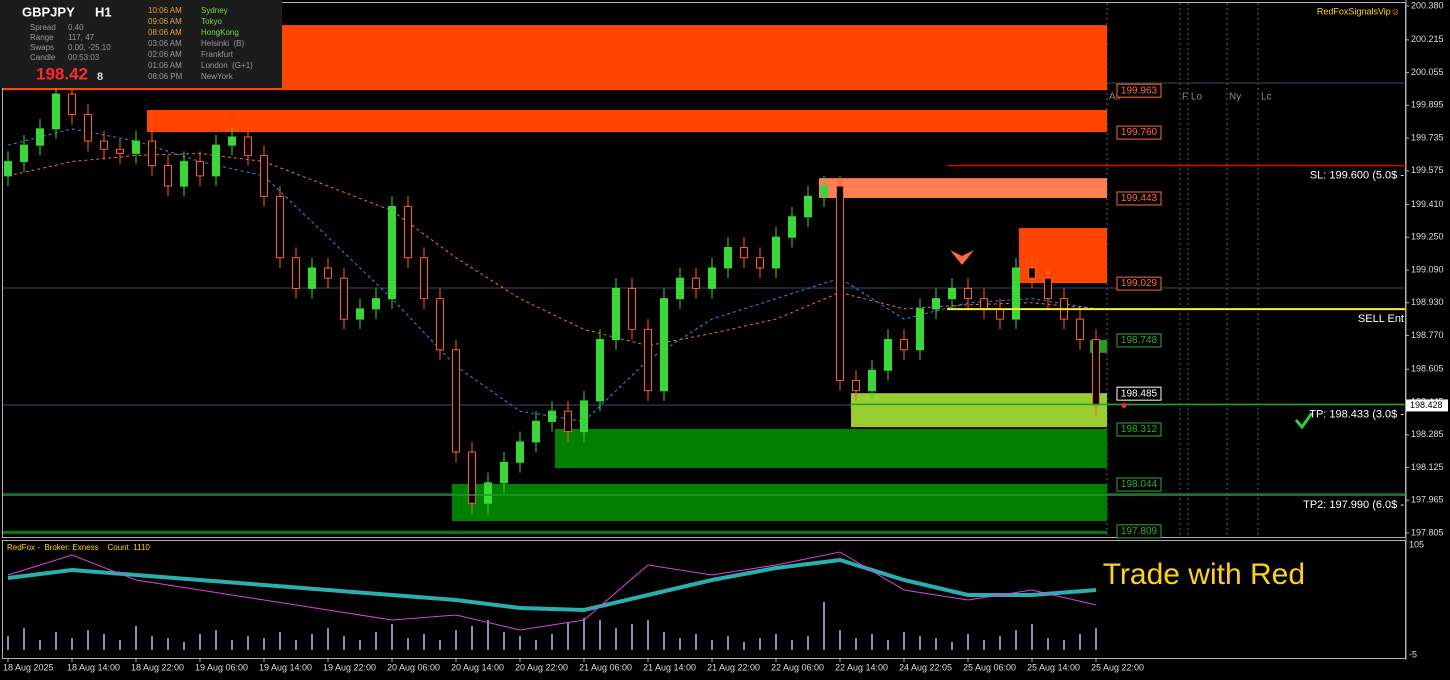 This screenshot has height=680, width=1450. Describe the element at coordinates (221, 667) in the screenshot. I see `time-tick-label: 19 Aug 06:00` at that location.